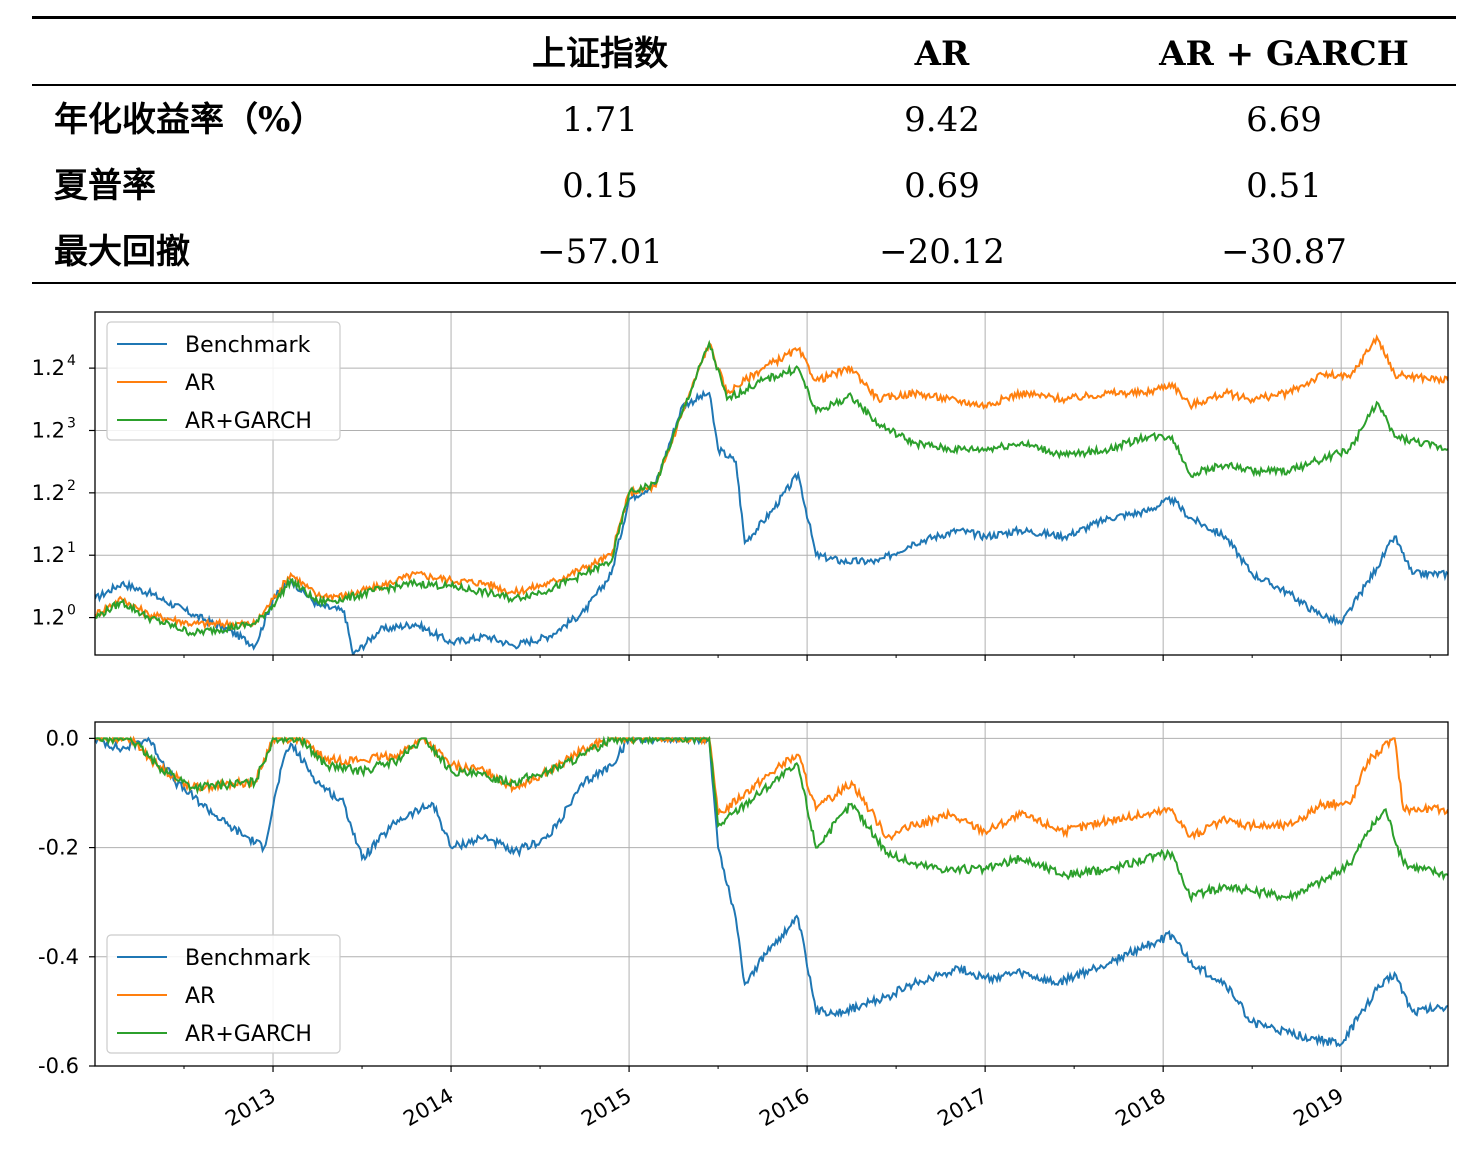 The width and height of the screenshot is (1472, 1153). I want to click on table-row-label-sharpe: 夏普率, so click(105, 186).